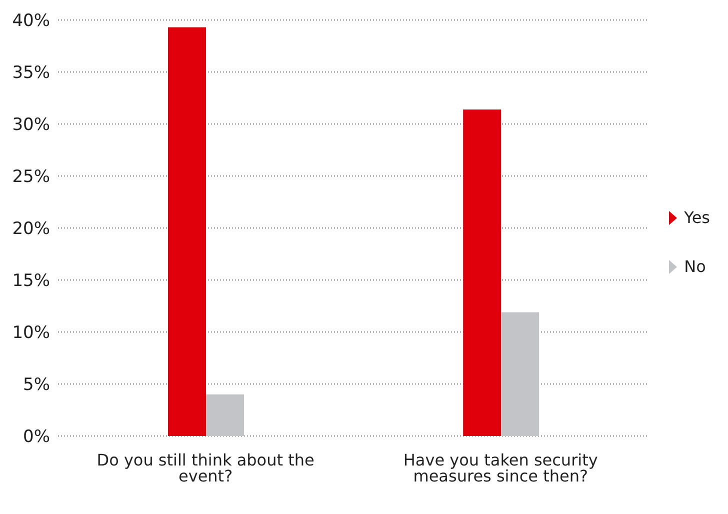  Describe the element at coordinates (31, 73) in the screenshot. I see `y-tick-label: 35%` at that location.